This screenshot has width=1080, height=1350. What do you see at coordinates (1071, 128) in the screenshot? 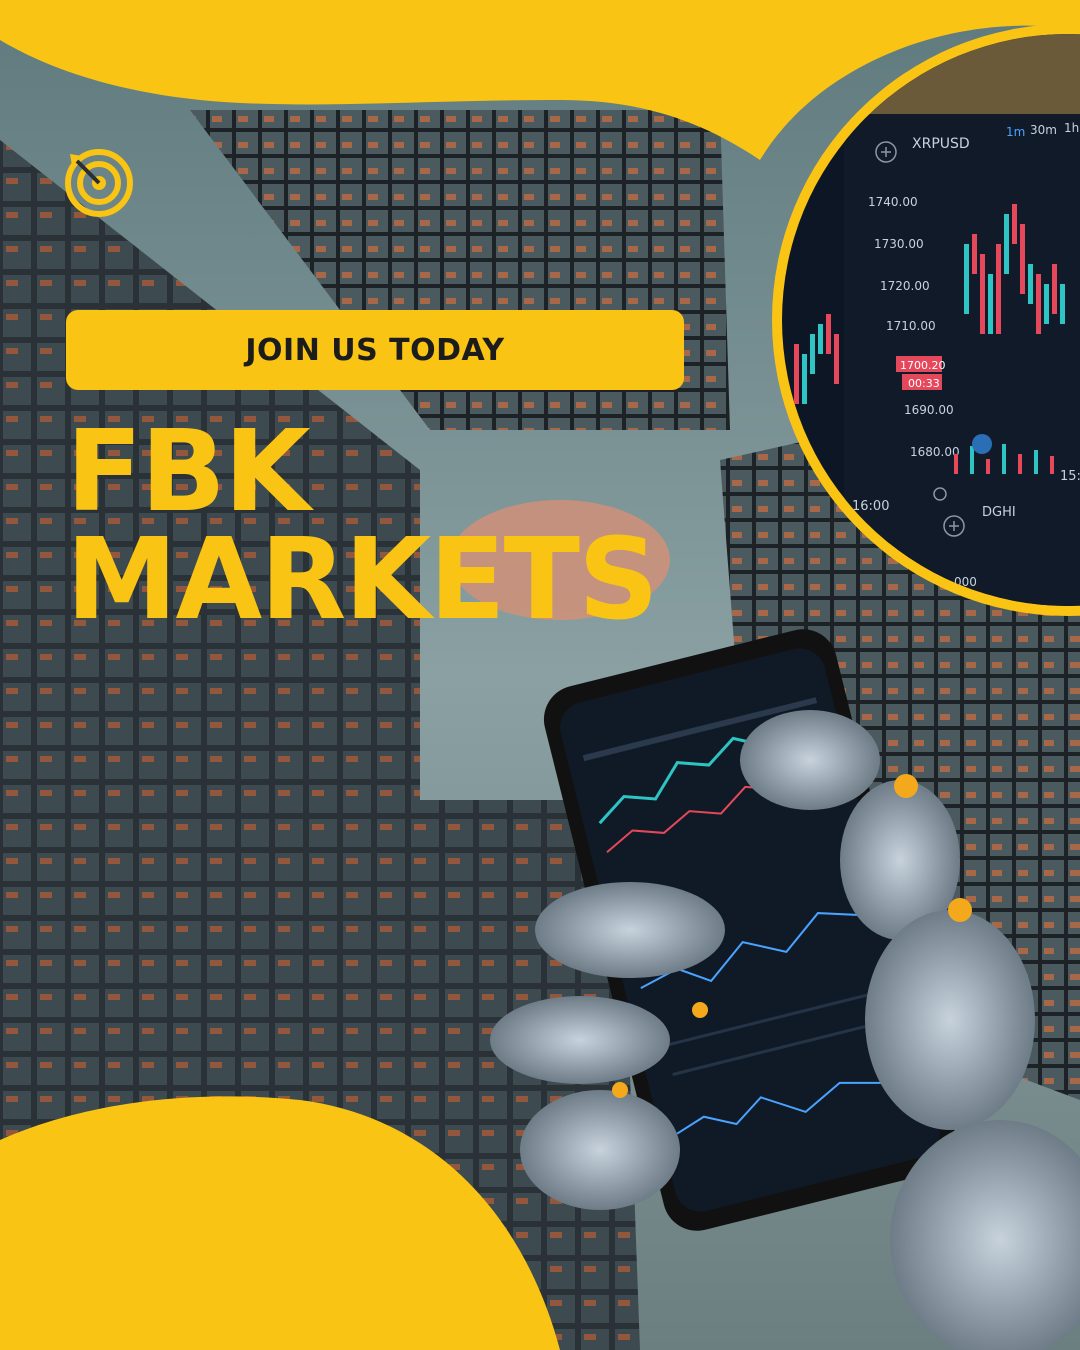
I see `timeframe-1h: 1h` at bounding box center [1071, 128].